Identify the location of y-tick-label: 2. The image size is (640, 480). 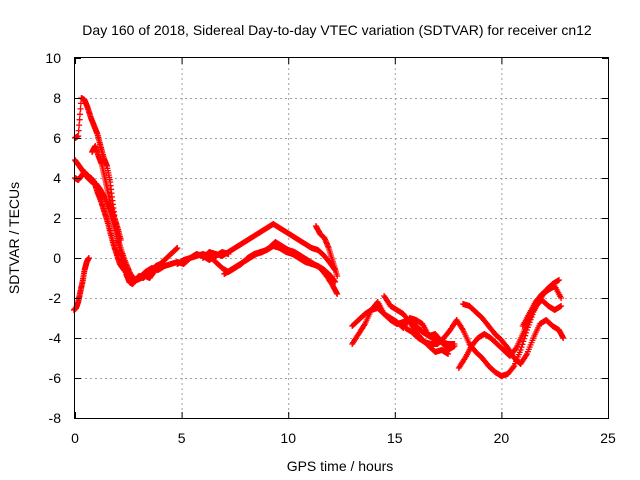
(57, 218).